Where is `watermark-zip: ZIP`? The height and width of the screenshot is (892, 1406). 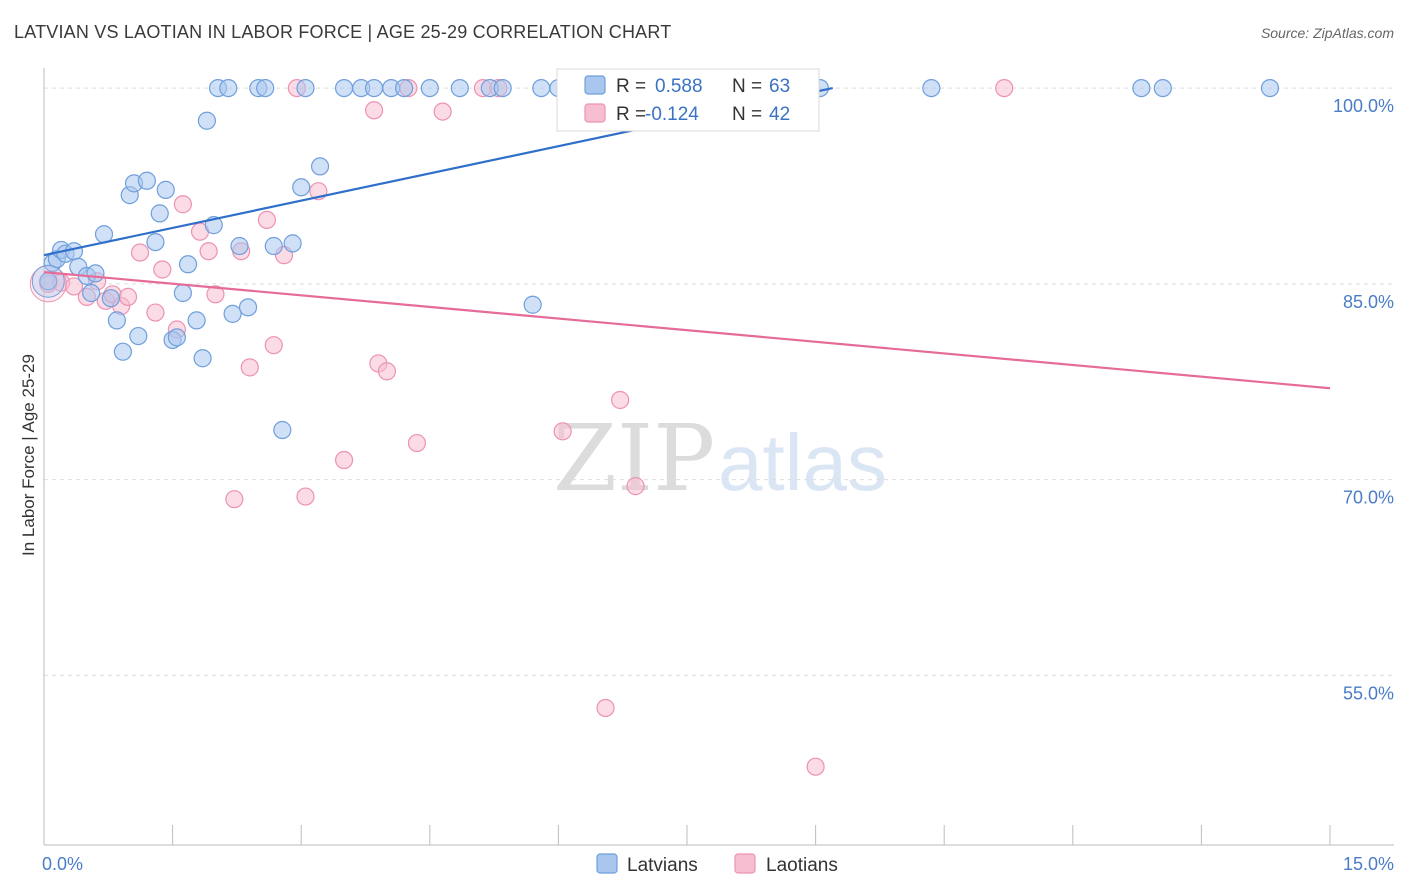
watermark-zip: ZIP is located at coordinates (634, 458).